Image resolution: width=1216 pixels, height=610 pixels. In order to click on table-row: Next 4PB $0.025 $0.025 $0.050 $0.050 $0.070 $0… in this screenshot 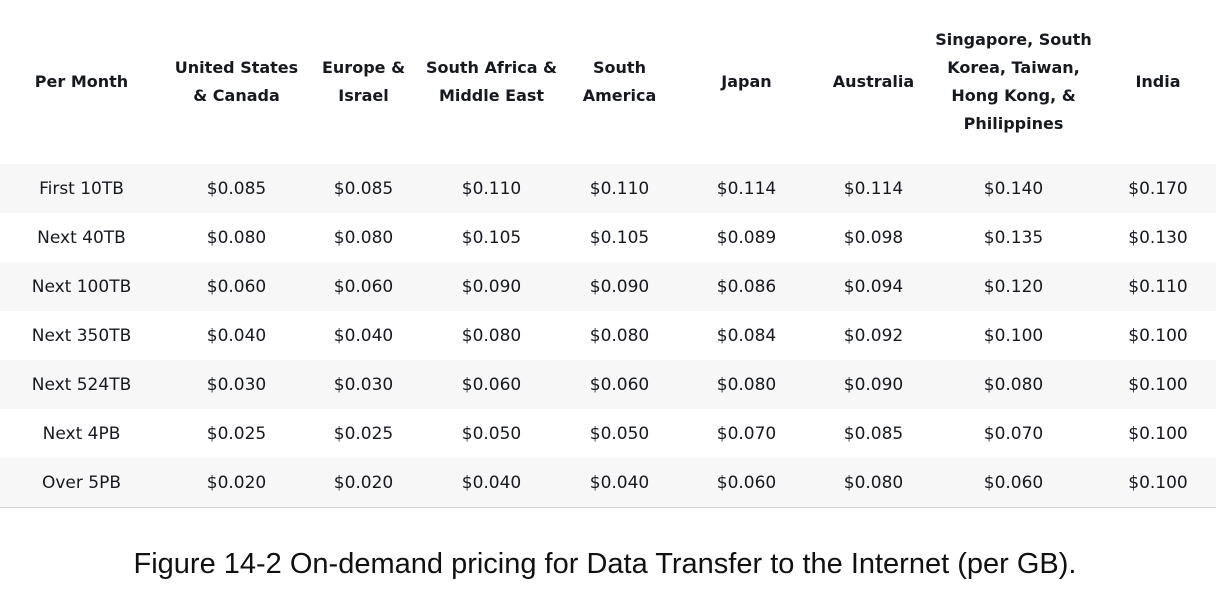, I will do `click(608, 433)`.